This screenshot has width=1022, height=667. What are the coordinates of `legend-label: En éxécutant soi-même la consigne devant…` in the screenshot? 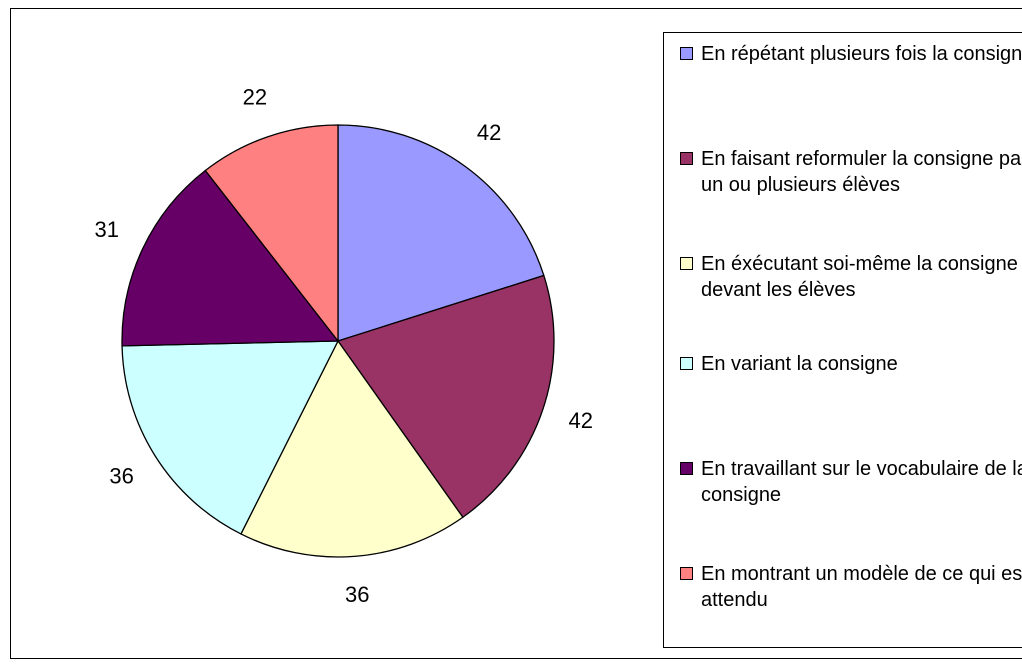 It's located at (859, 277).